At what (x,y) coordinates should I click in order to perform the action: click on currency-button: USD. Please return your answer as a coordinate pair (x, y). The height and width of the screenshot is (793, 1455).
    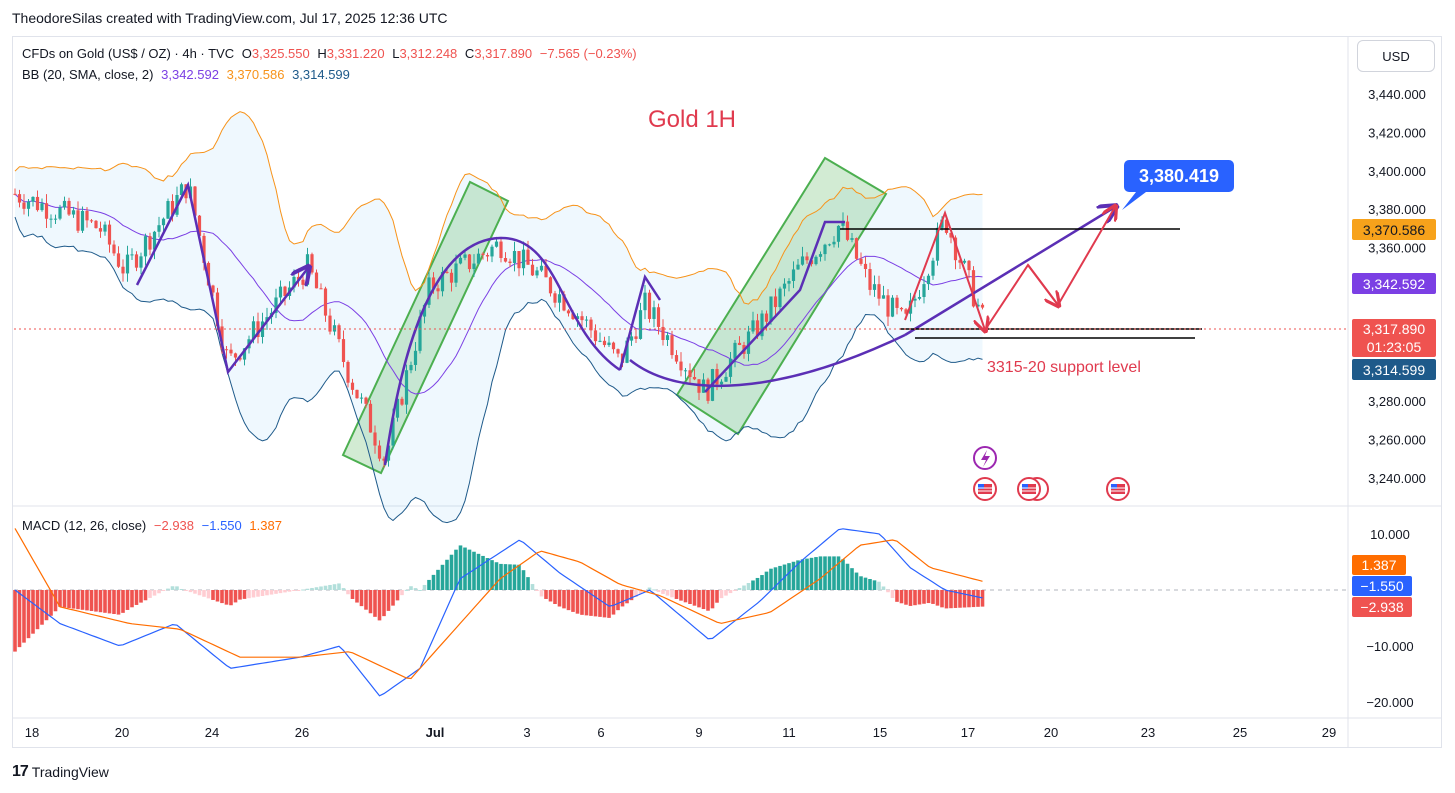
    Looking at the image, I should click on (1396, 56).